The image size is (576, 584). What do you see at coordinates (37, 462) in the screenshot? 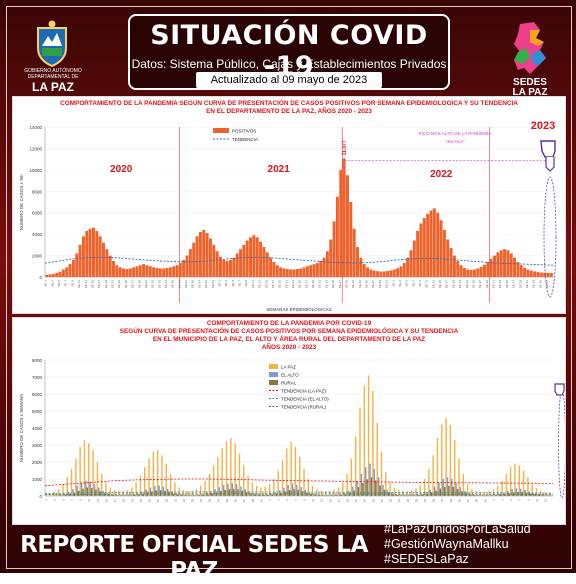
I see `chart2-ytick-label: 2000` at bounding box center [37, 462].